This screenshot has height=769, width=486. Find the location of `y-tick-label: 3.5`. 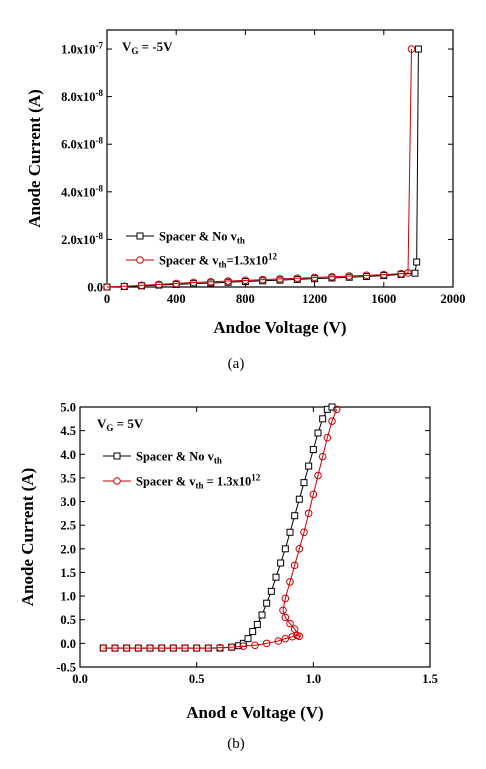

y-tick-label: 3.5 is located at coordinates (68, 478).